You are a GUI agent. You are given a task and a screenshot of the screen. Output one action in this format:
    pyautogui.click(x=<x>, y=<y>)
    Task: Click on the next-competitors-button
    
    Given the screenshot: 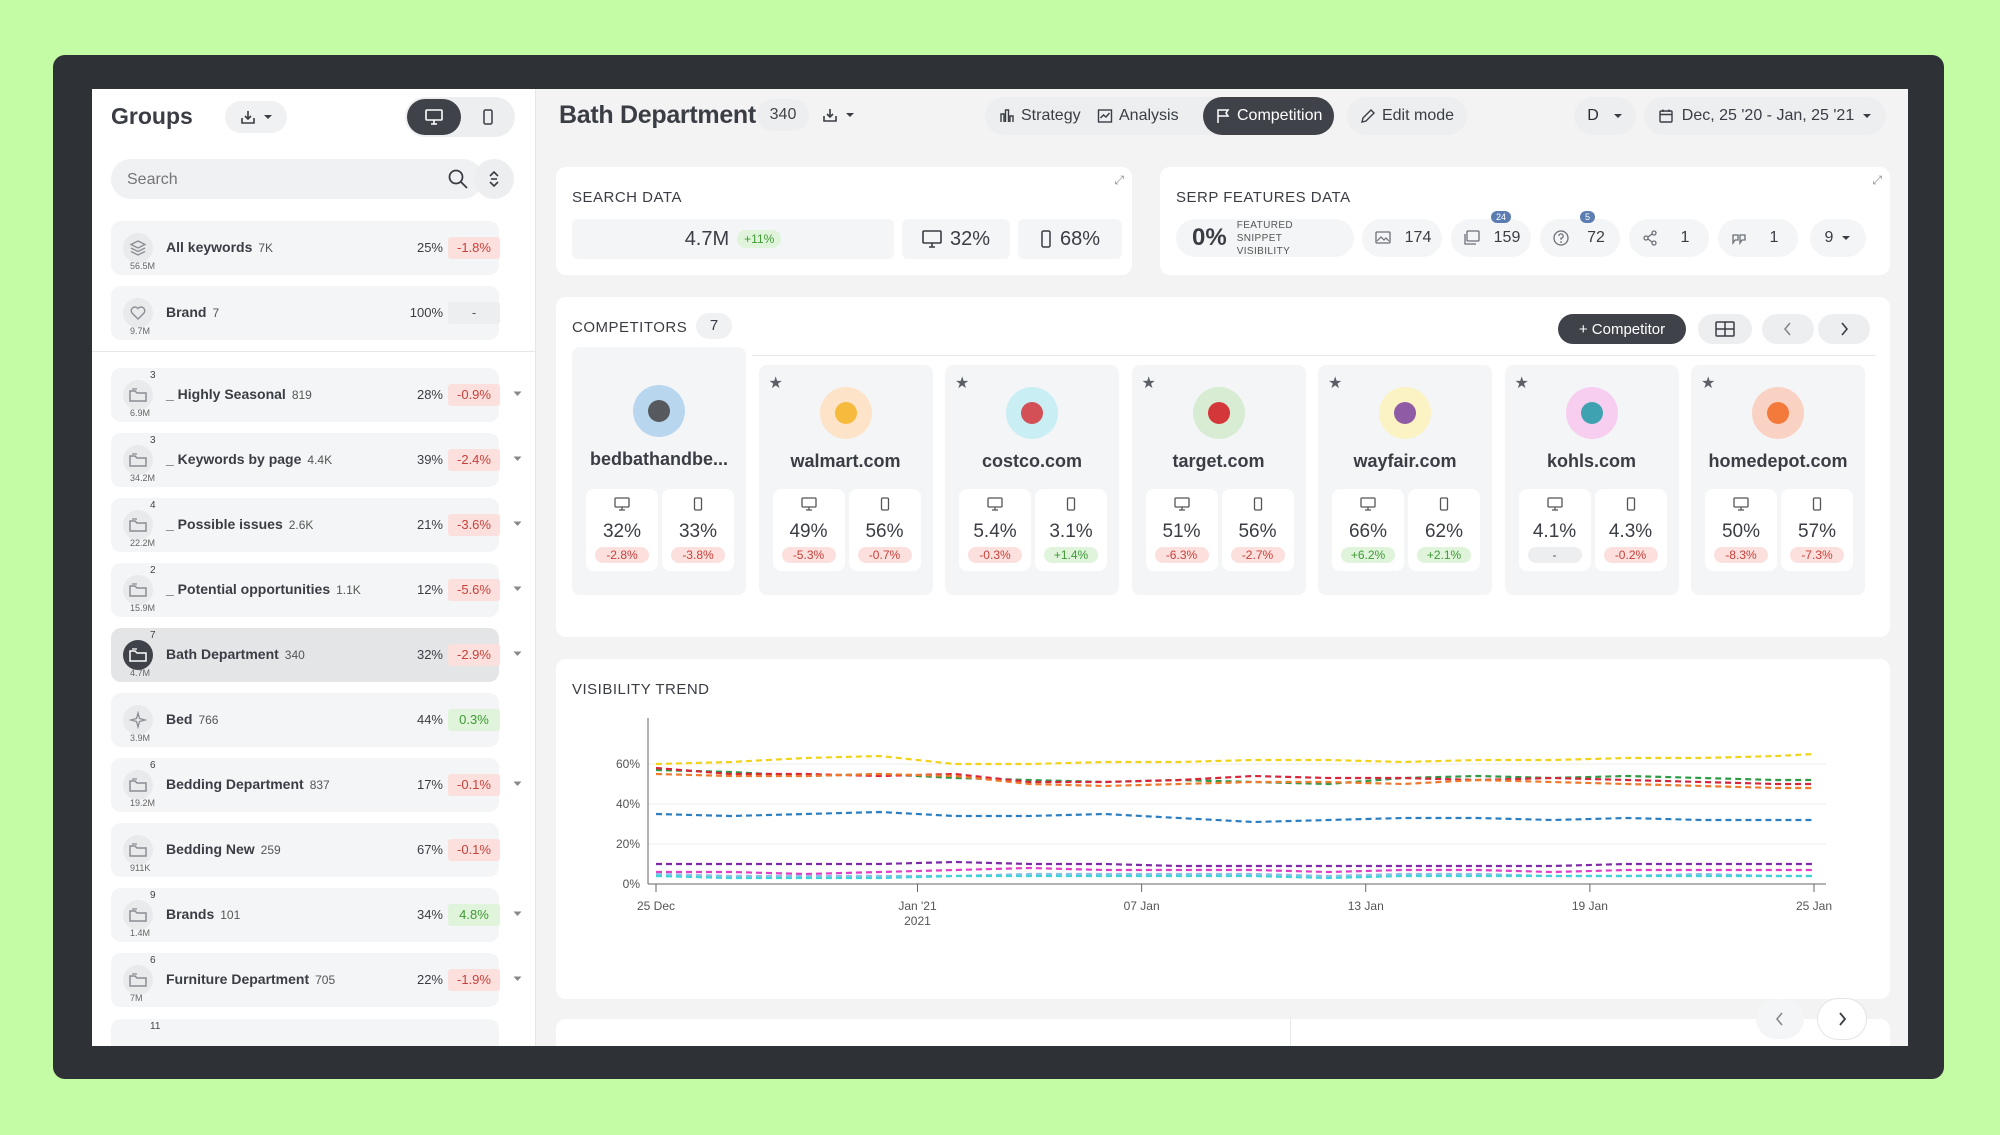 What is the action you would take?
    pyautogui.click(x=1844, y=329)
    